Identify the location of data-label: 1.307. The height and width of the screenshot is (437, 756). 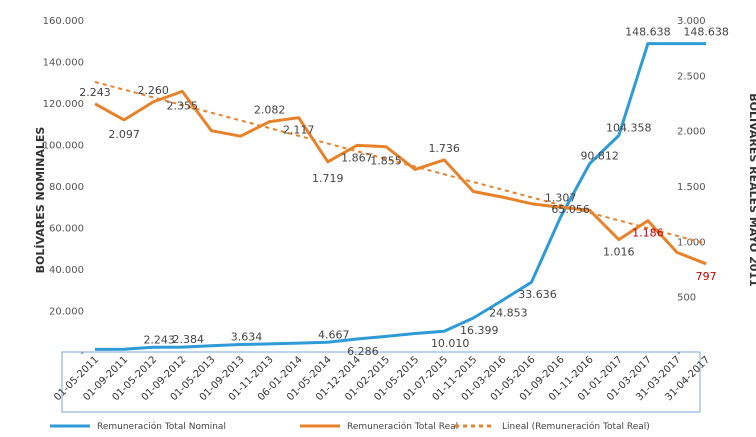
(561, 197).